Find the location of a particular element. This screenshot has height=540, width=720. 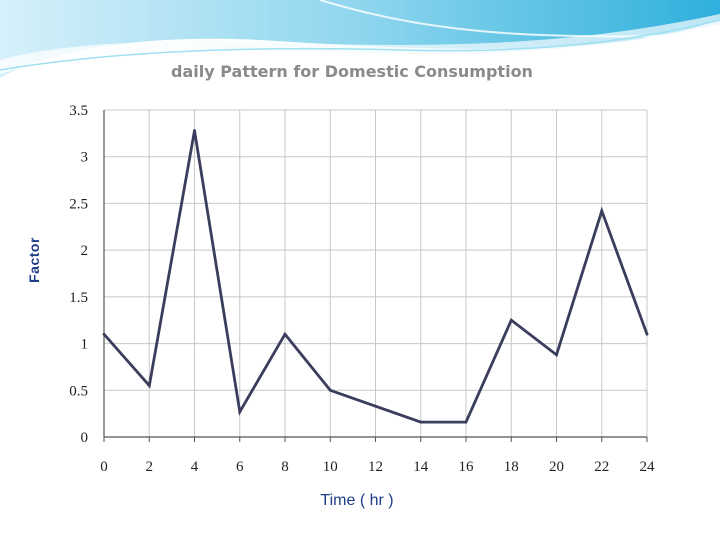

x-tick-label: 18 is located at coordinates (511, 467).